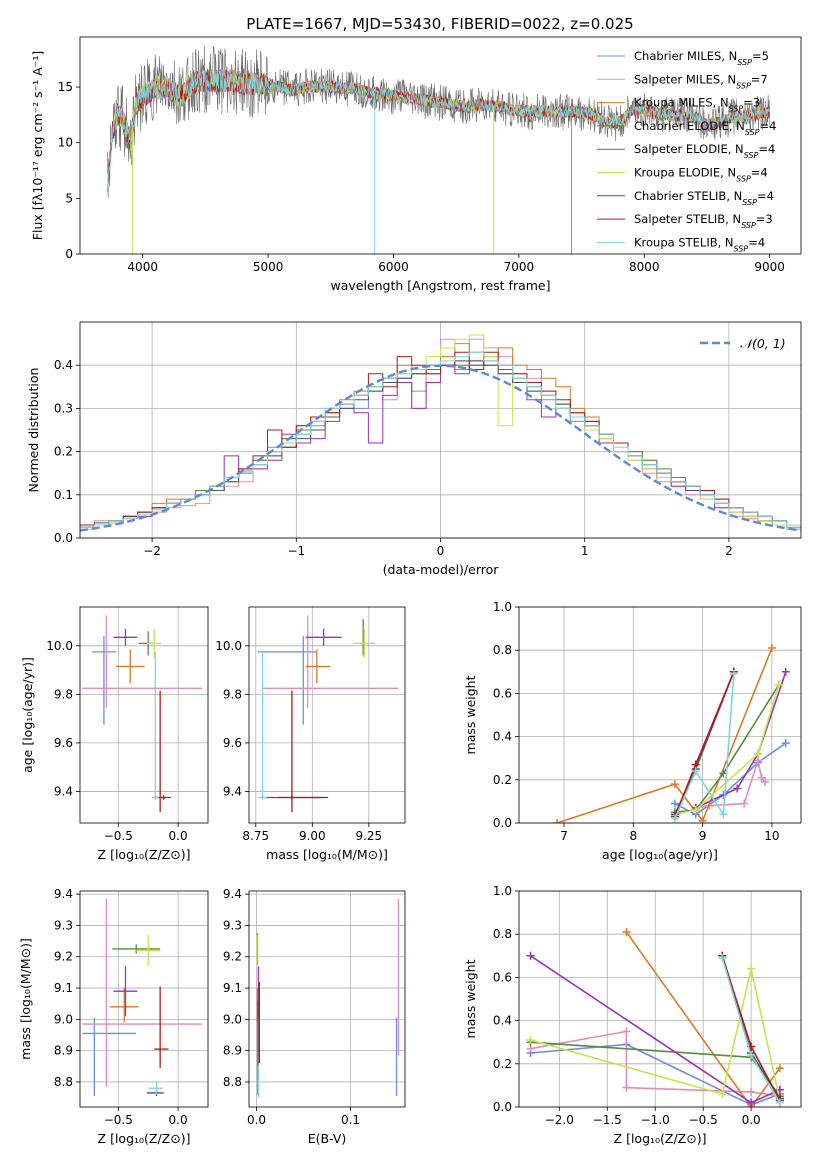  I want to click on y-axis-label: mass [log₁₀(M/M⊙)], so click(25, 999).